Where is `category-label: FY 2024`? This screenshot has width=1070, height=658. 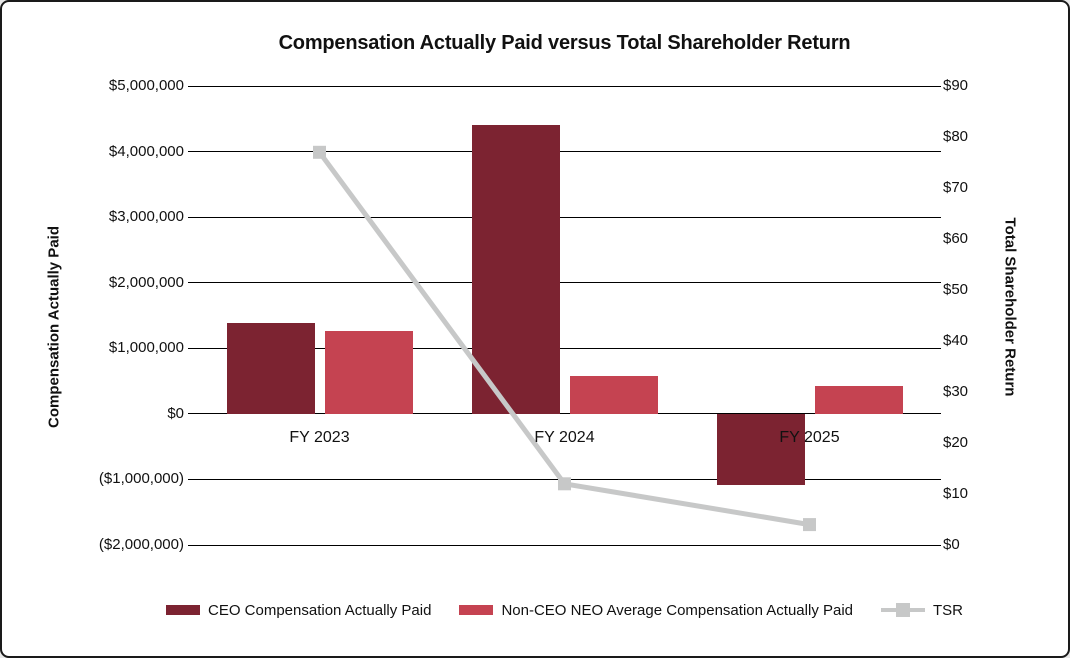 category-label: FY 2024 is located at coordinates (564, 437).